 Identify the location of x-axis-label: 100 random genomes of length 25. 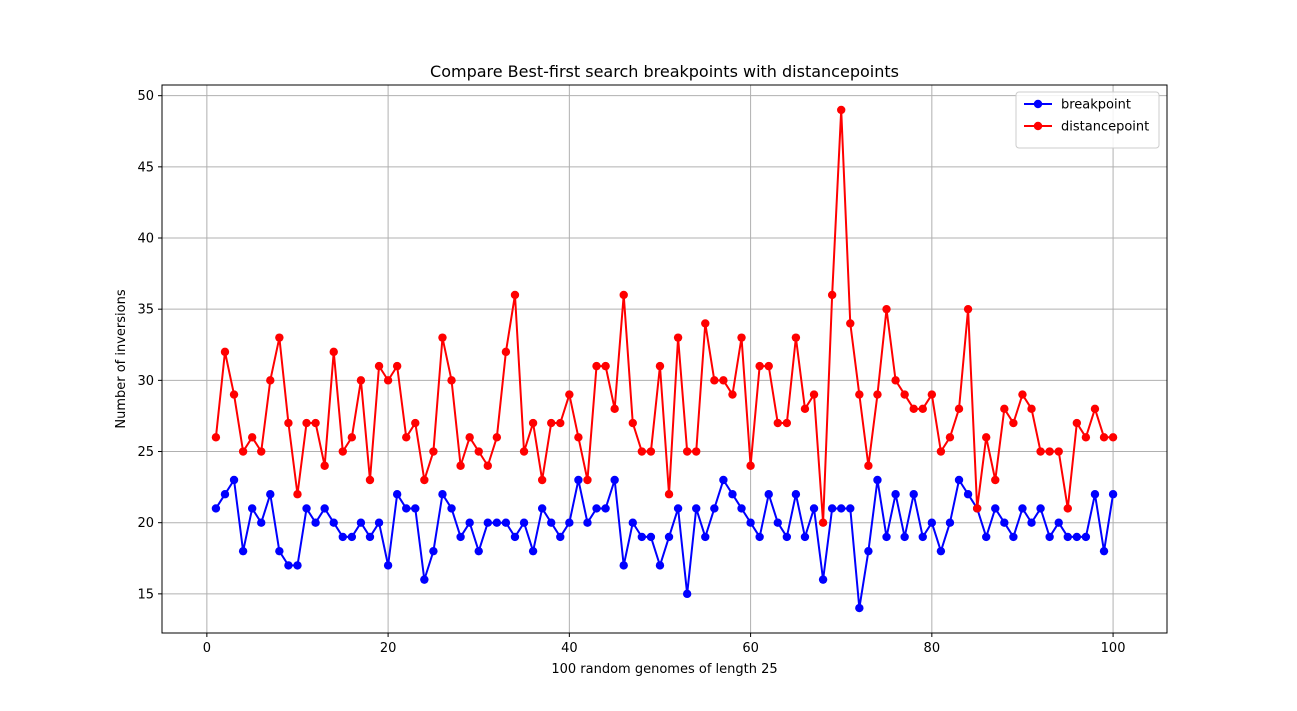
(664, 669).